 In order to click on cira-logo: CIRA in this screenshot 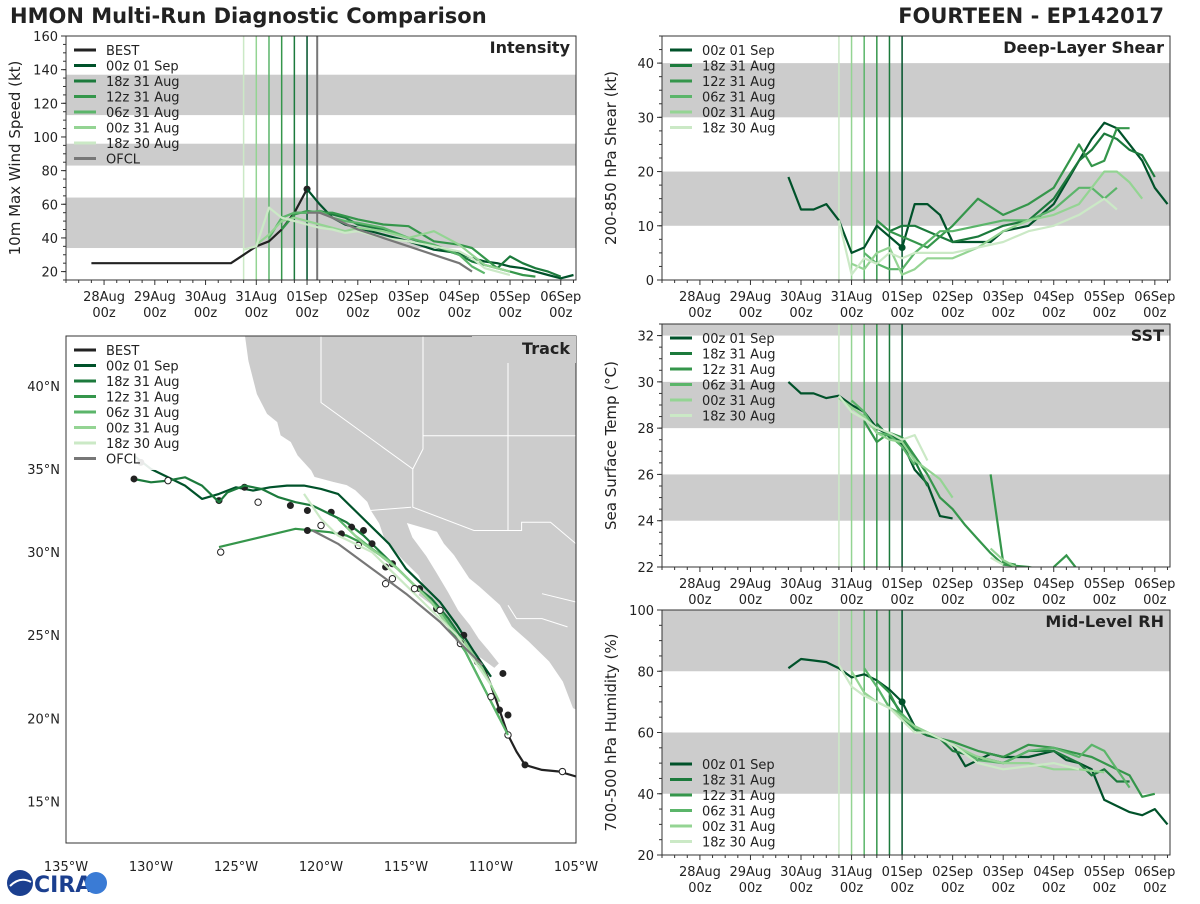, I will do `click(56, 883)`.